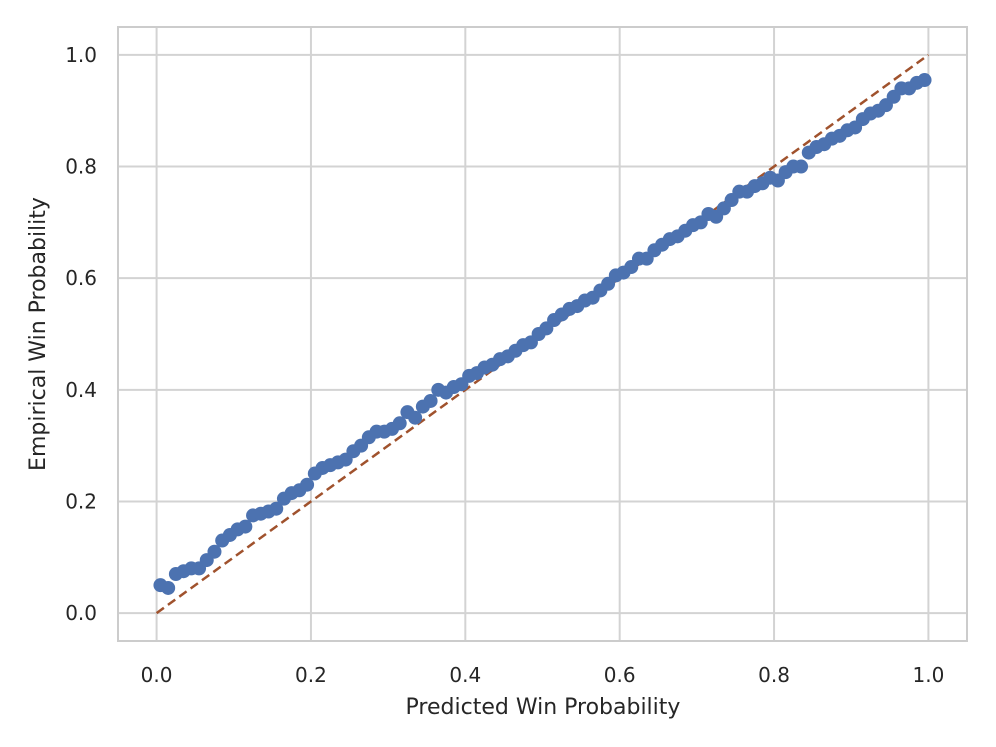 The height and width of the screenshot is (747, 996). I want to click on x-axis-label: Predicted Win Probability, so click(543, 707).